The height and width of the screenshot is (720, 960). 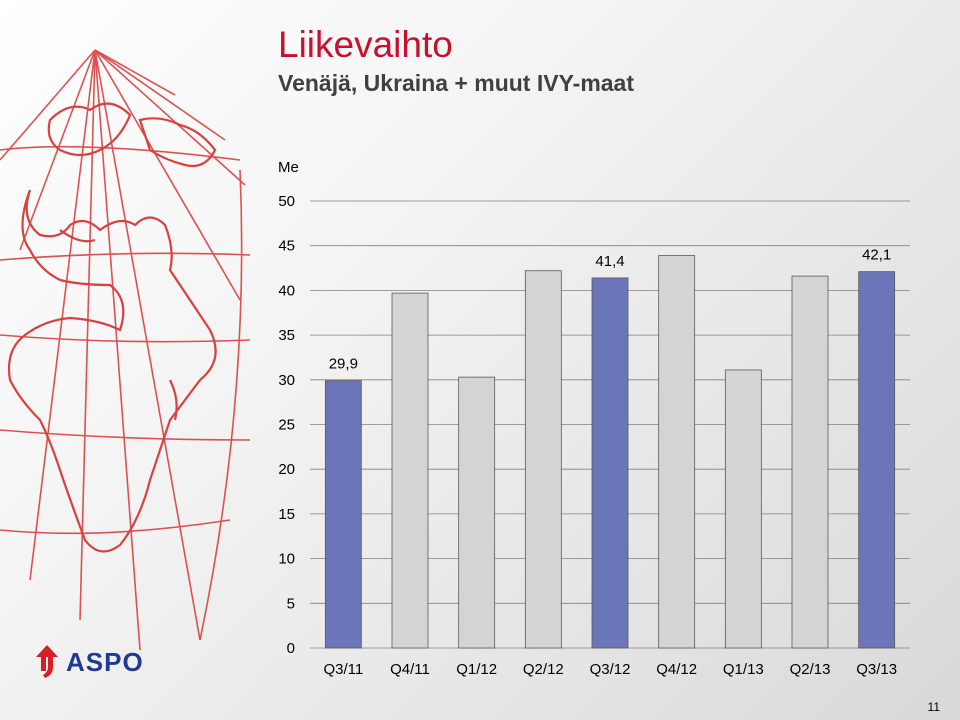 What do you see at coordinates (343, 364) in the screenshot?
I see `data-label: 29,9` at bounding box center [343, 364].